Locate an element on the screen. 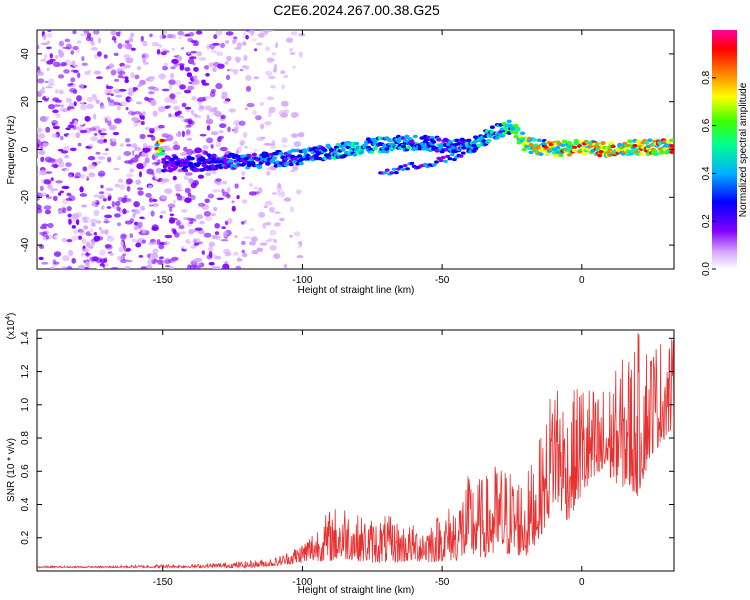 This screenshot has height=600, width=750. snr-y-tick-label: 0.8 is located at coordinates (25, 438).